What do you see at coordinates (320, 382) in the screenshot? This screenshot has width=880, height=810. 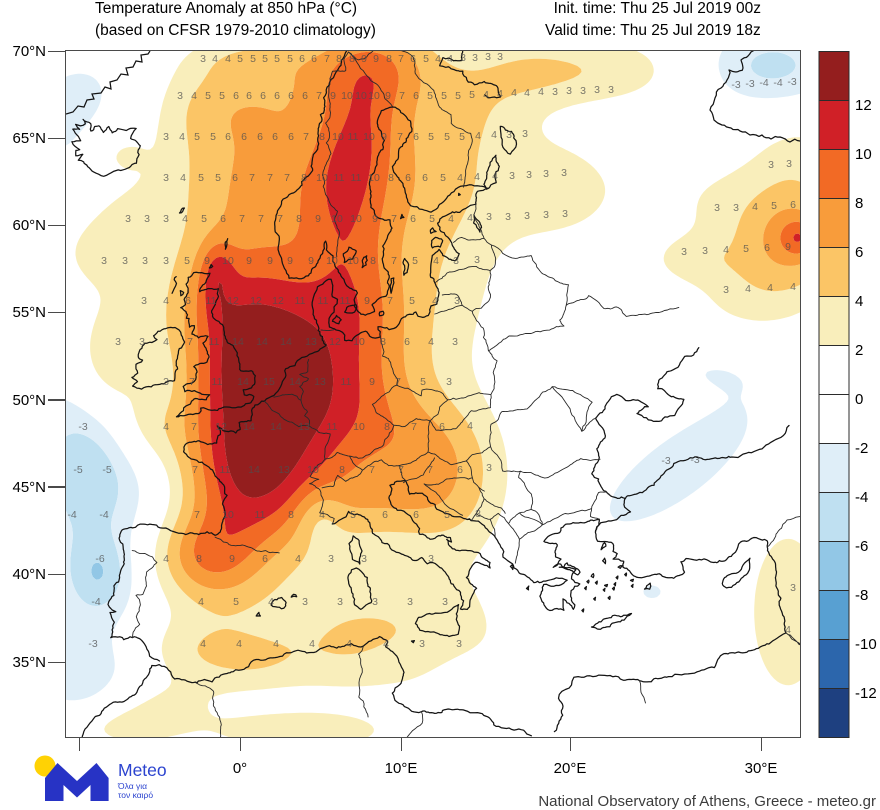 I see `svg-text: 13` at bounding box center [320, 382].